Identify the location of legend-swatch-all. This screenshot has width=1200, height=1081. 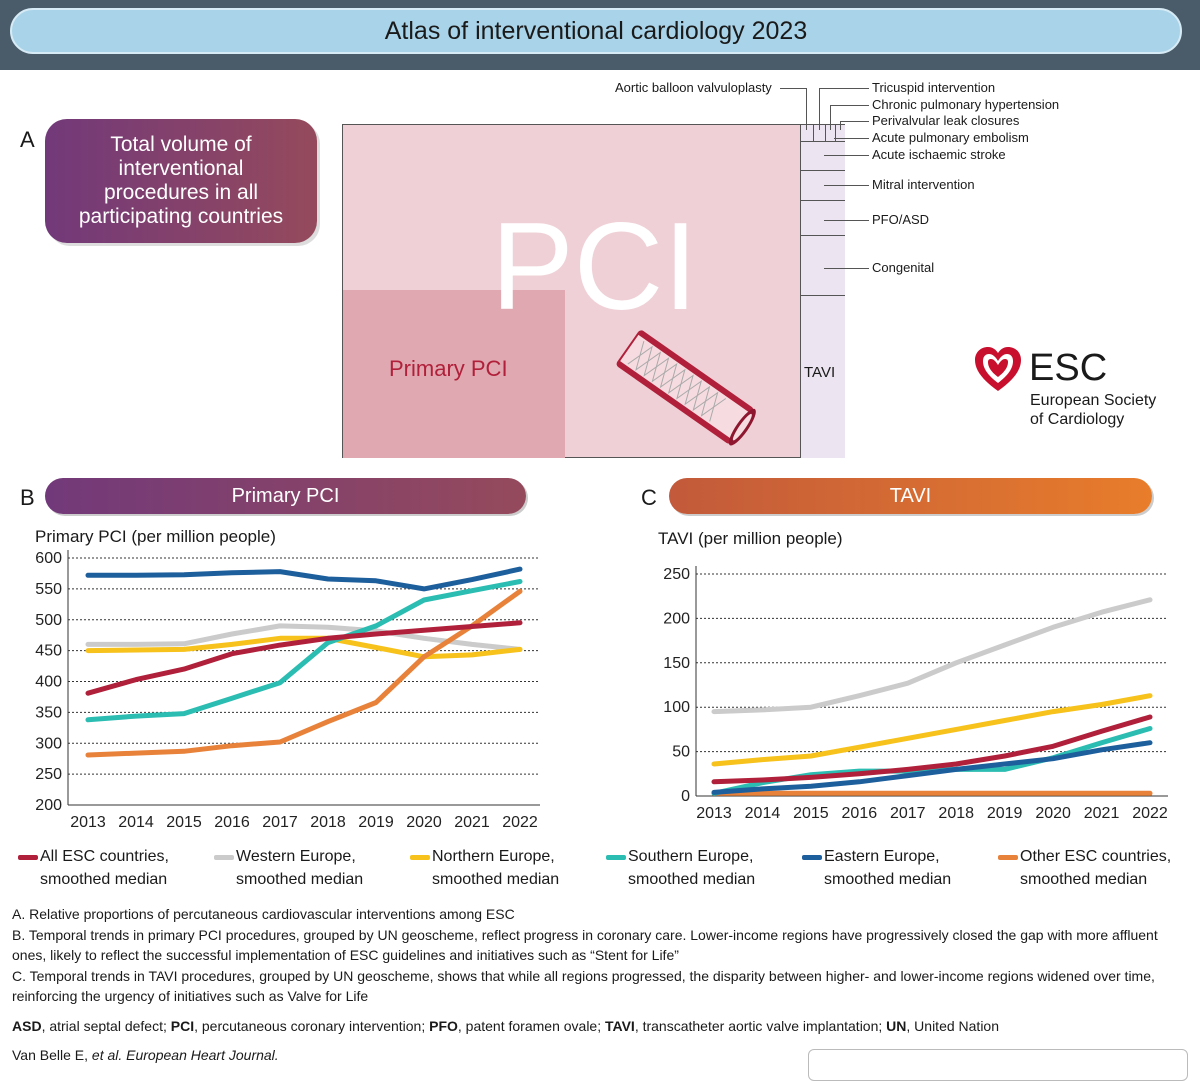
(28, 857).